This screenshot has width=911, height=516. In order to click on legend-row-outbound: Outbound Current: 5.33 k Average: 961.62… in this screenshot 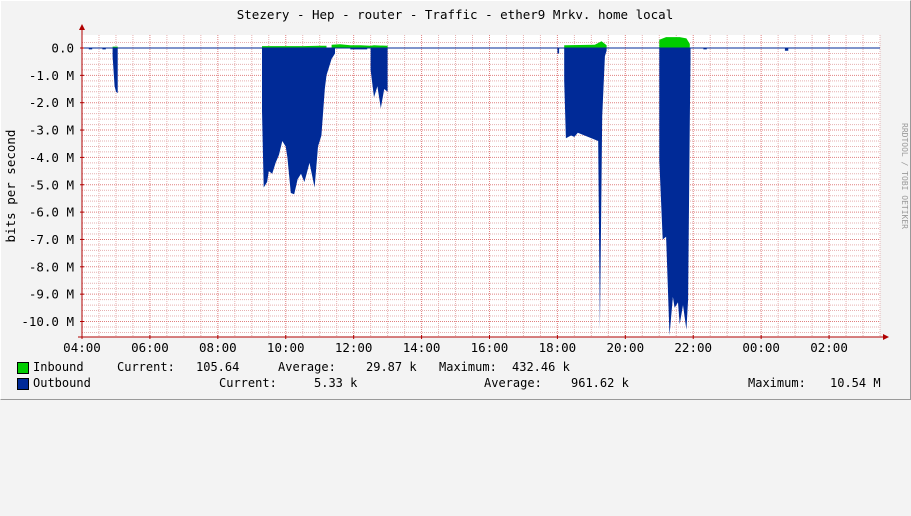, I will do `click(455, 384)`.